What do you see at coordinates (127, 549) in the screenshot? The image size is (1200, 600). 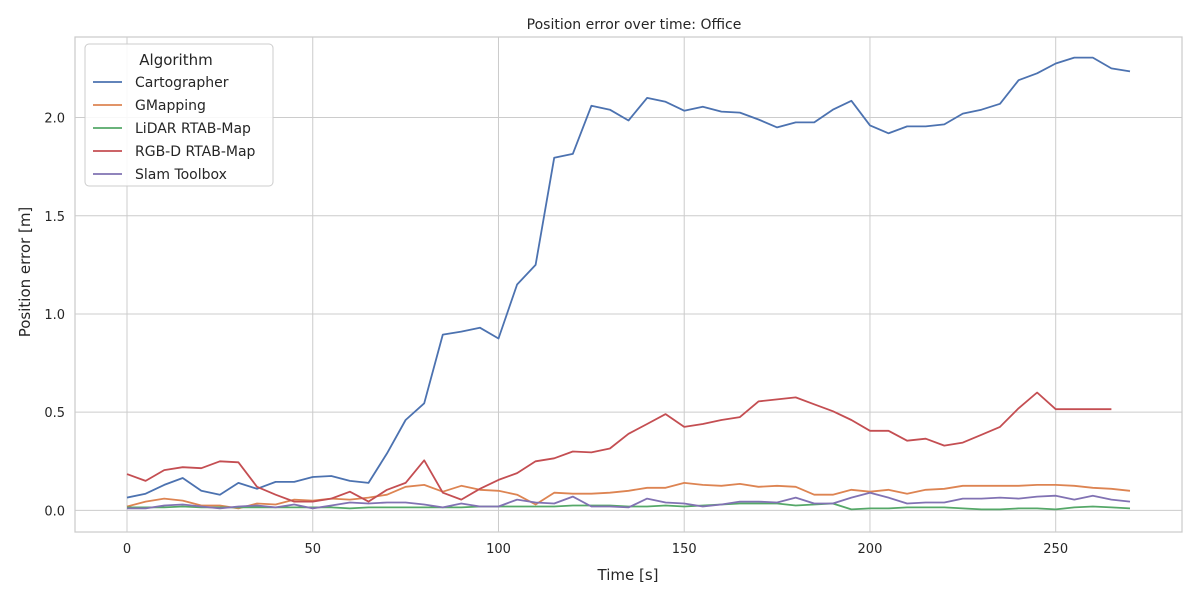 I see `x-tick-label: 0` at bounding box center [127, 549].